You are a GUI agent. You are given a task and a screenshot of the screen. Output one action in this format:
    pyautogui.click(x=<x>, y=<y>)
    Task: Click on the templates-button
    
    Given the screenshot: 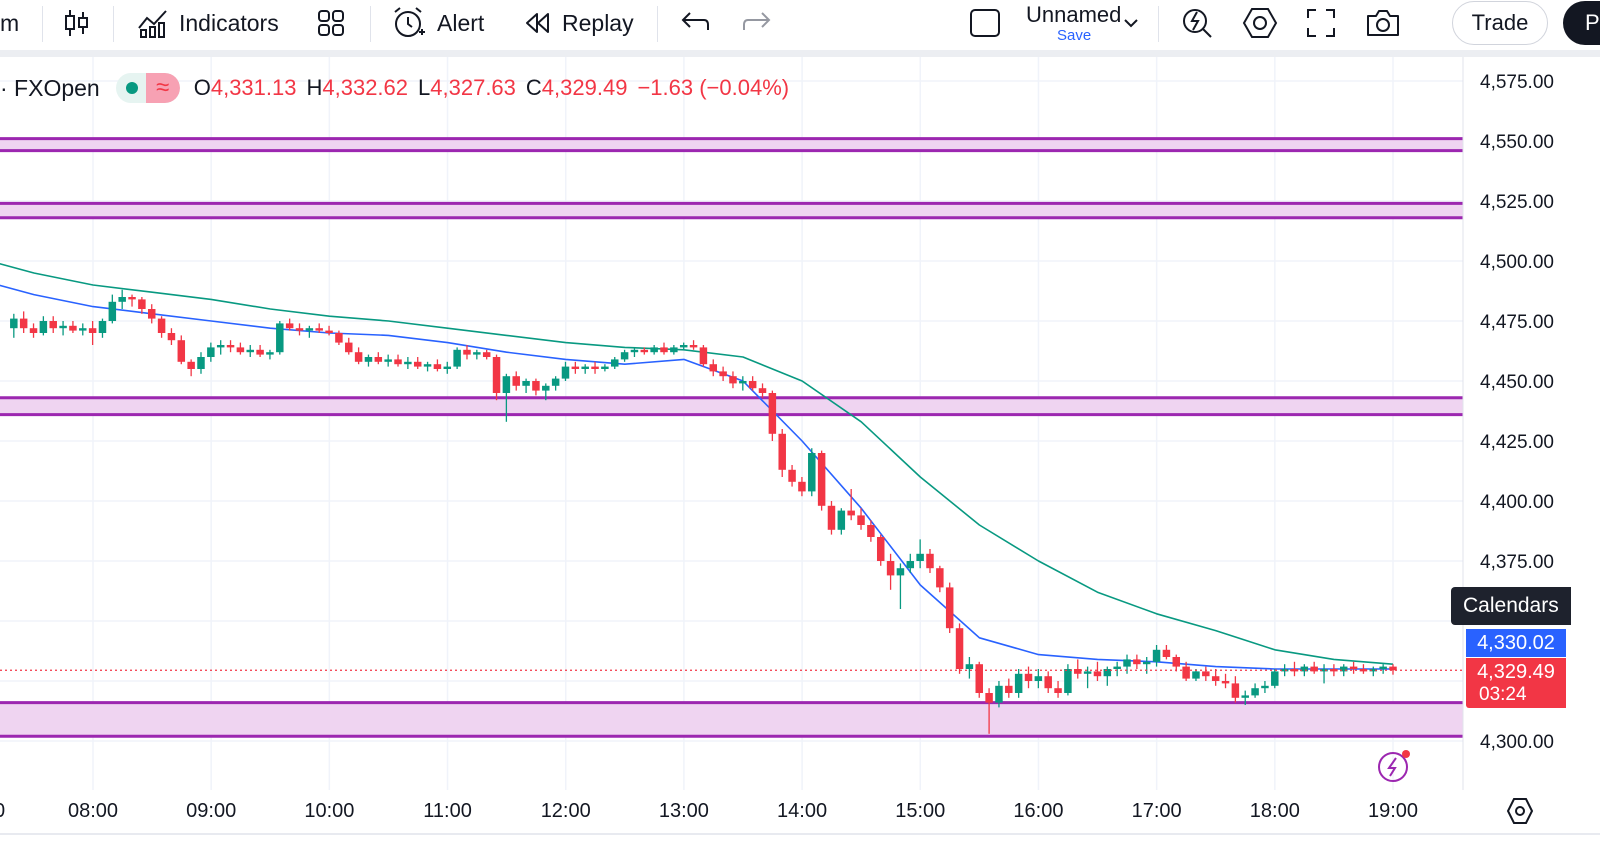 What is the action you would take?
    pyautogui.click(x=331, y=23)
    